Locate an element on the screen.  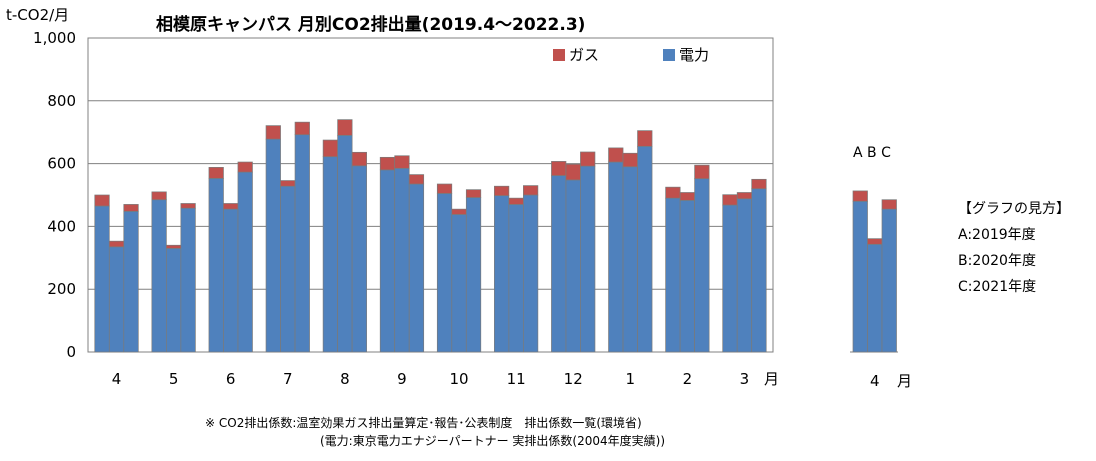
x-tick-label: 6 is located at coordinates (231, 379).